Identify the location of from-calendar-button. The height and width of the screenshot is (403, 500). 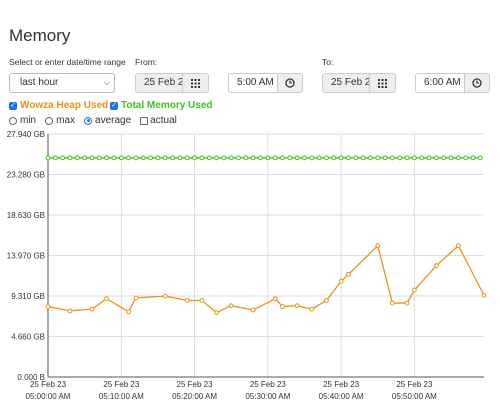
(196, 83).